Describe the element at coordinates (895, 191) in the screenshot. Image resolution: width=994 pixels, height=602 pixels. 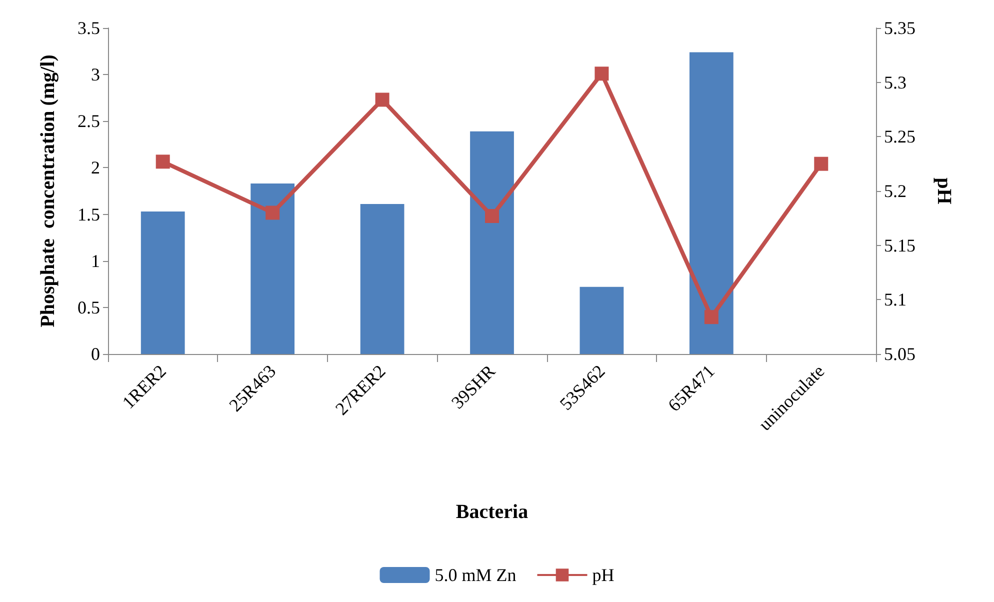
I see `y2-tick-label: 5.2` at that location.